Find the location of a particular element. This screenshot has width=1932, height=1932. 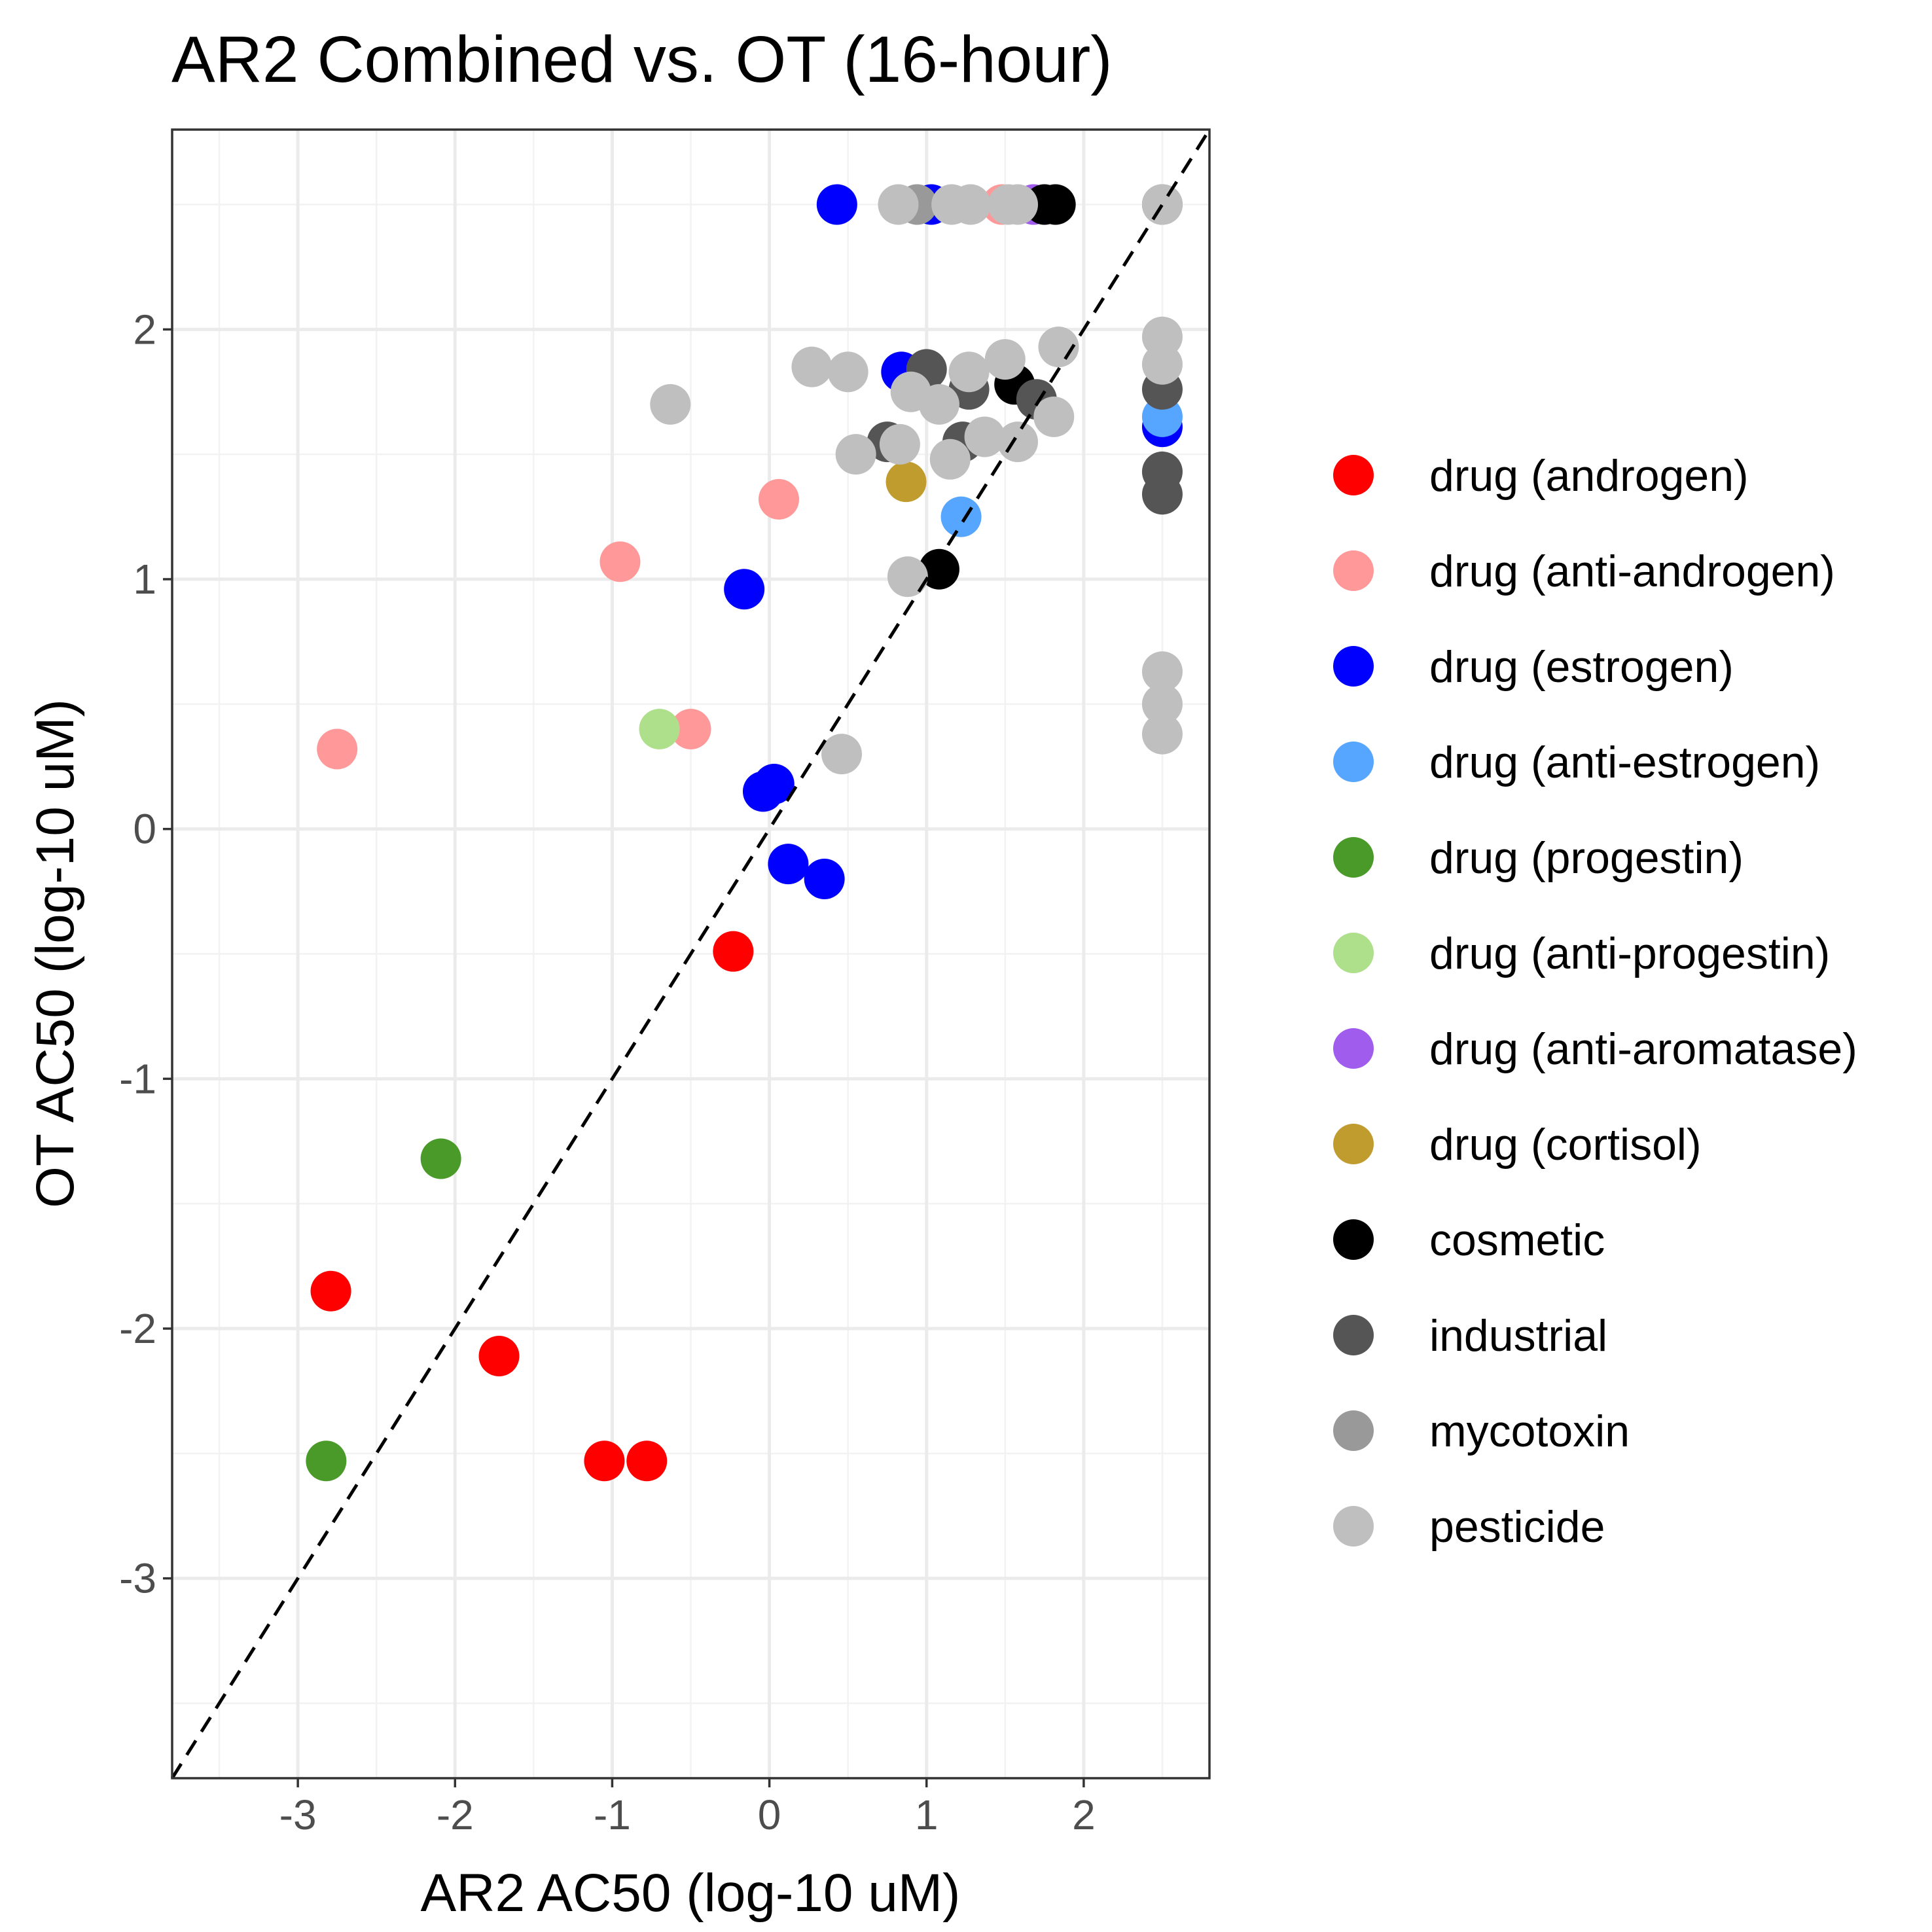

legend-label: mycotoxin is located at coordinates (1529, 1431).